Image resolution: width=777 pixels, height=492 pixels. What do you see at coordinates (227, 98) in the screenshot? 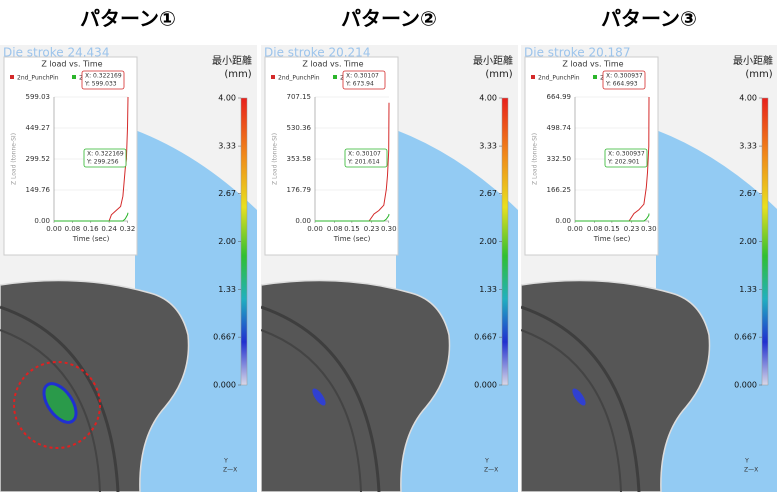
I see `colorbar-label: 4.00` at bounding box center [227, 98].